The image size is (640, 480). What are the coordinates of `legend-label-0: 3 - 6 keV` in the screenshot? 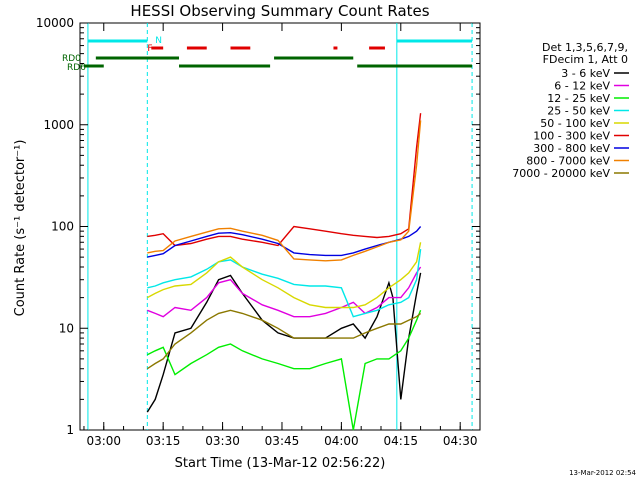 It's located at (585, 73).